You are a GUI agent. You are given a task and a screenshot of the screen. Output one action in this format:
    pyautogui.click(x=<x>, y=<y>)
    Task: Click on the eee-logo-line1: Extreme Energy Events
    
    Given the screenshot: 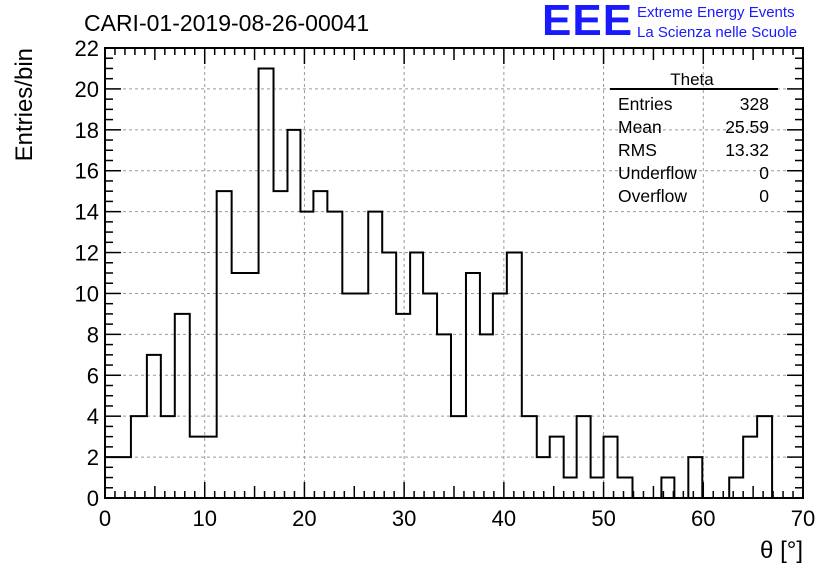 What is the action you would take?
    pyautogui.click(x=716, y=12)
    